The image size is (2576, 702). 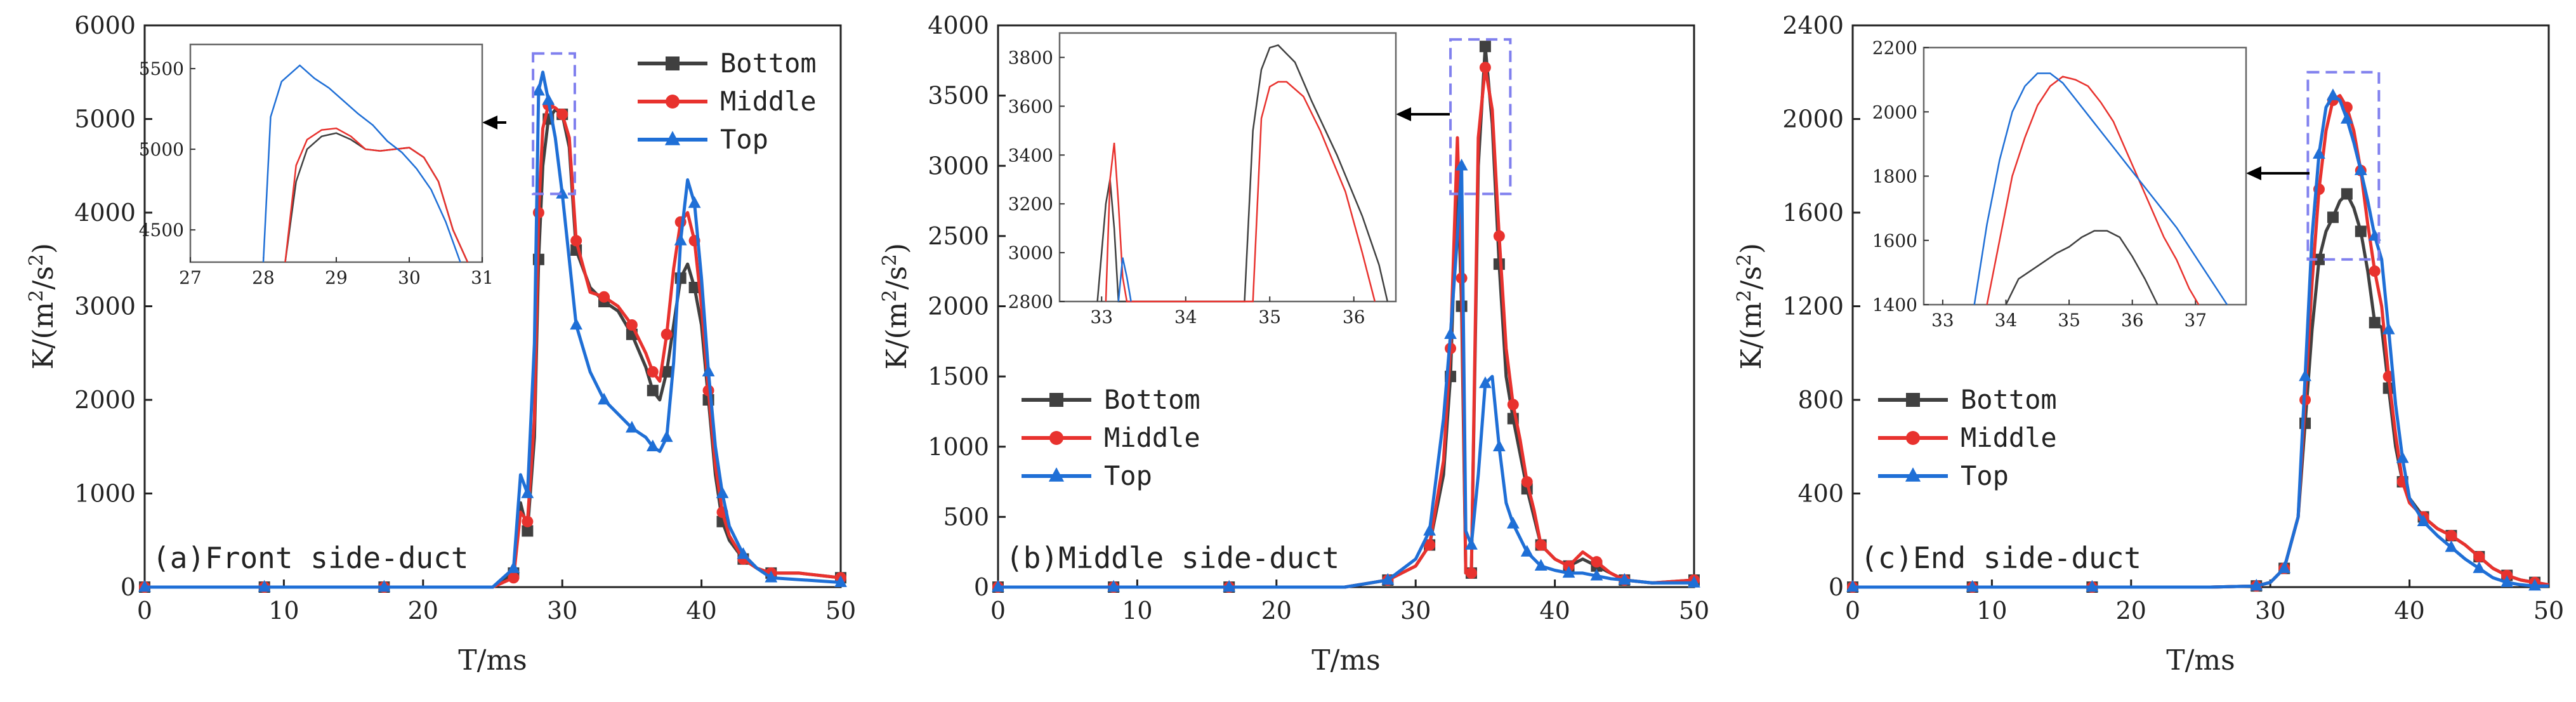 What do you see at coordinates (768, 101) in the screenshot?
I see `legend-label-middle: Middle` at bounding box center [768, 101].